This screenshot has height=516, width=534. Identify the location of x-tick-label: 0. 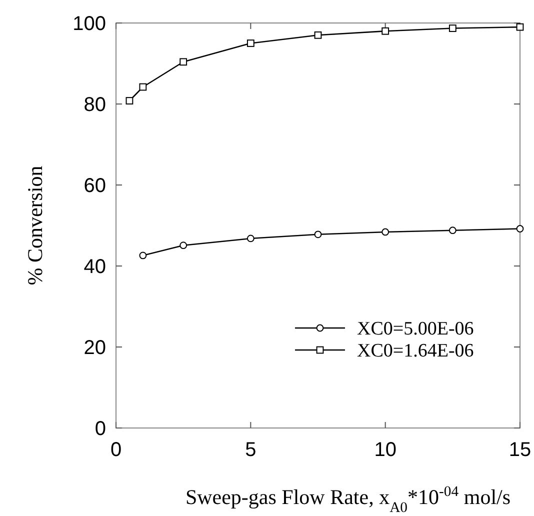
(116, 450).